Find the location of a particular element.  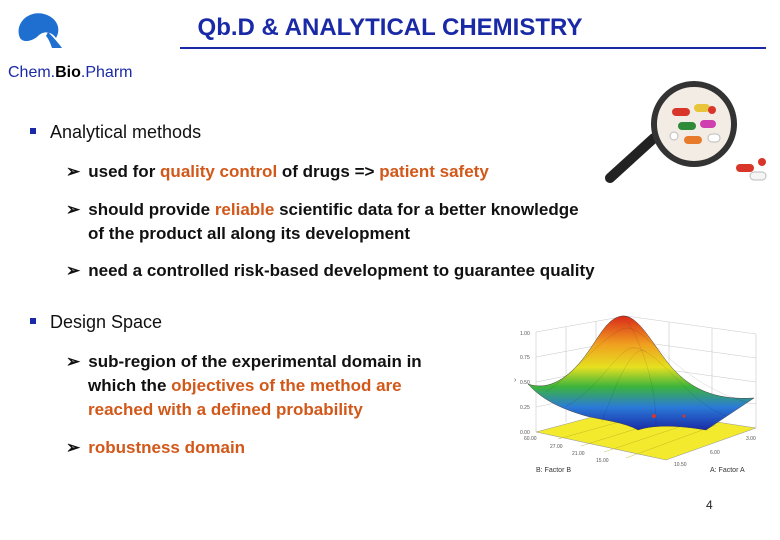

page-number: 4 is located at coordinates (709, 505).